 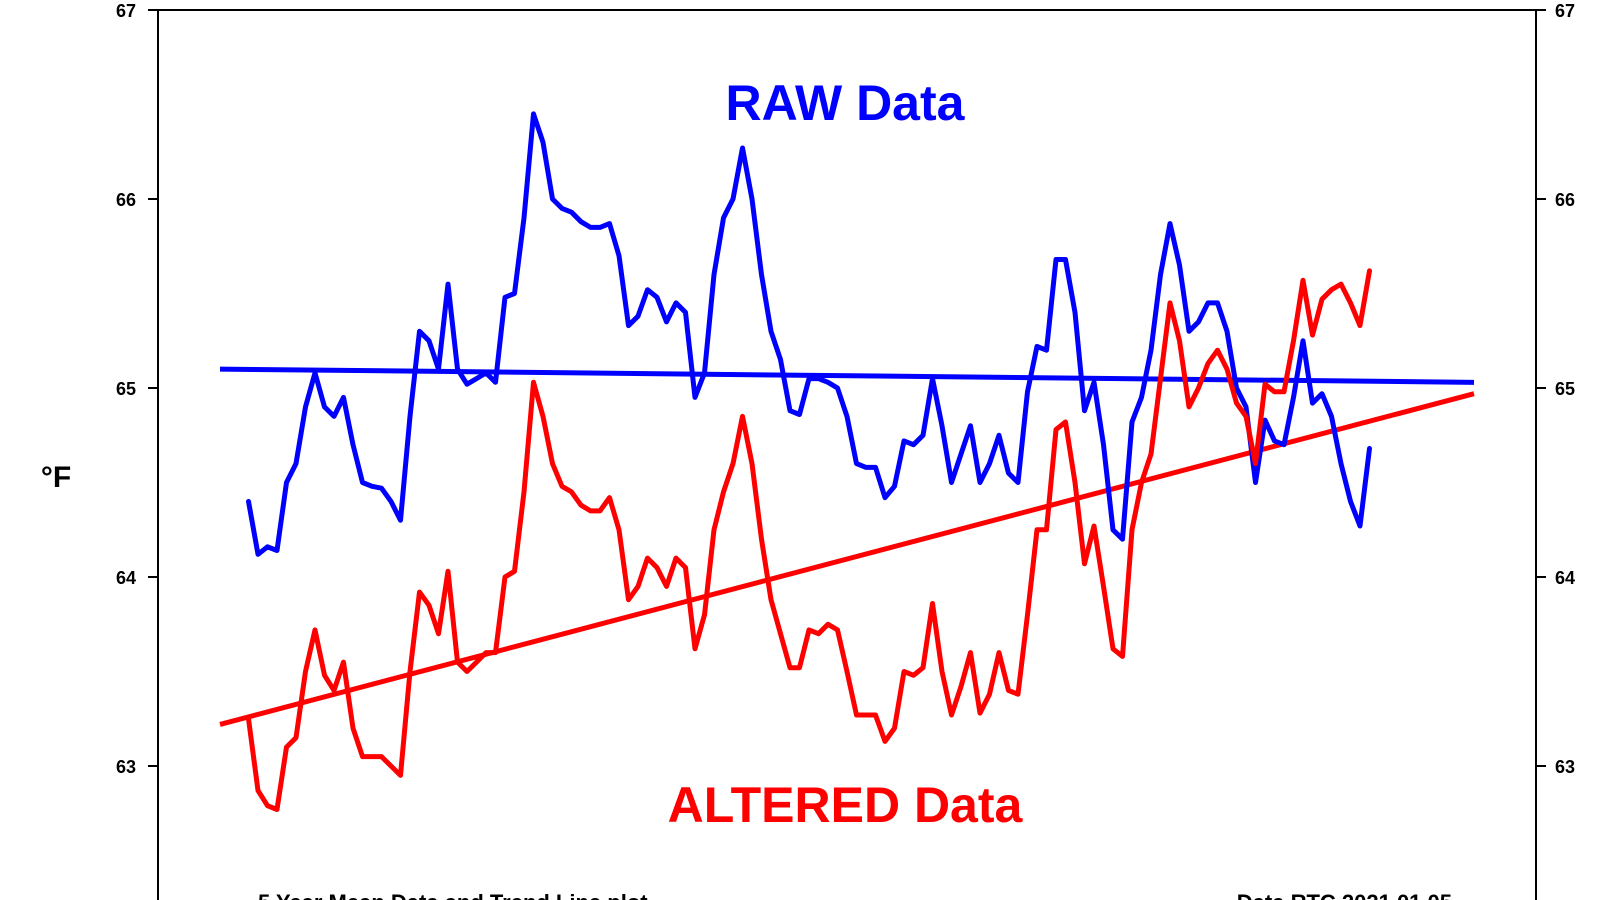 What do you see at coordinates (847, 375) in the screenshot?
I see `trend-line-raw-data` at bounding box center [847, 375].